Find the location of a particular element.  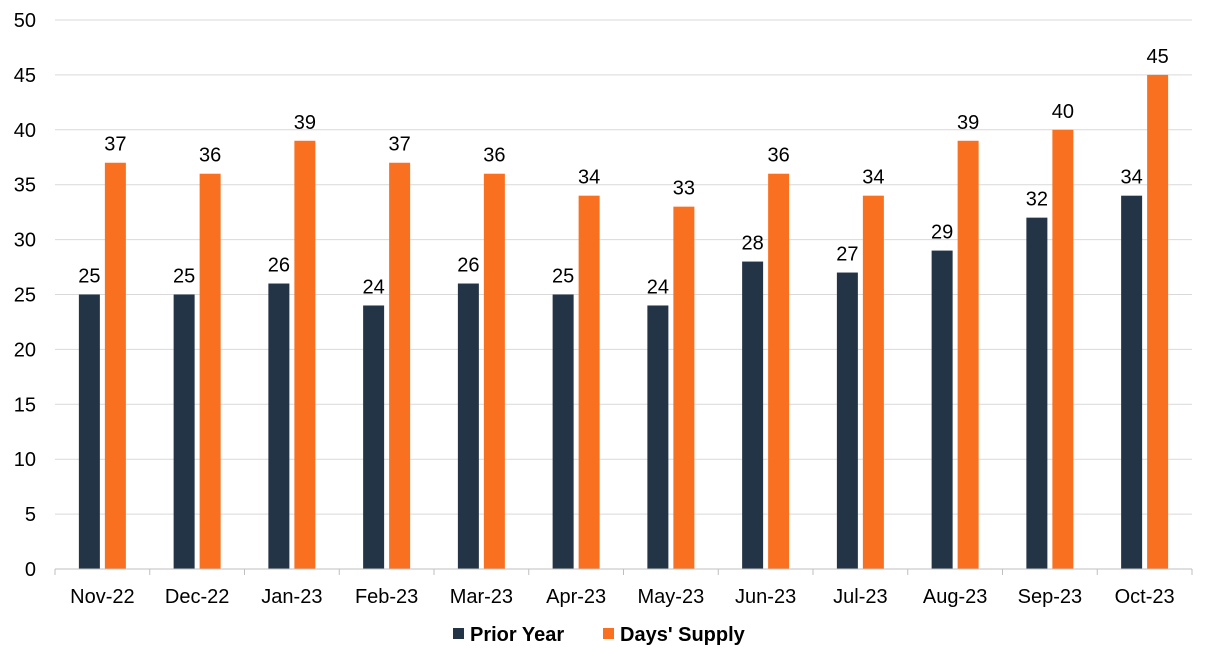

y-tick-label: 5 is located at coordinates (30, 515).